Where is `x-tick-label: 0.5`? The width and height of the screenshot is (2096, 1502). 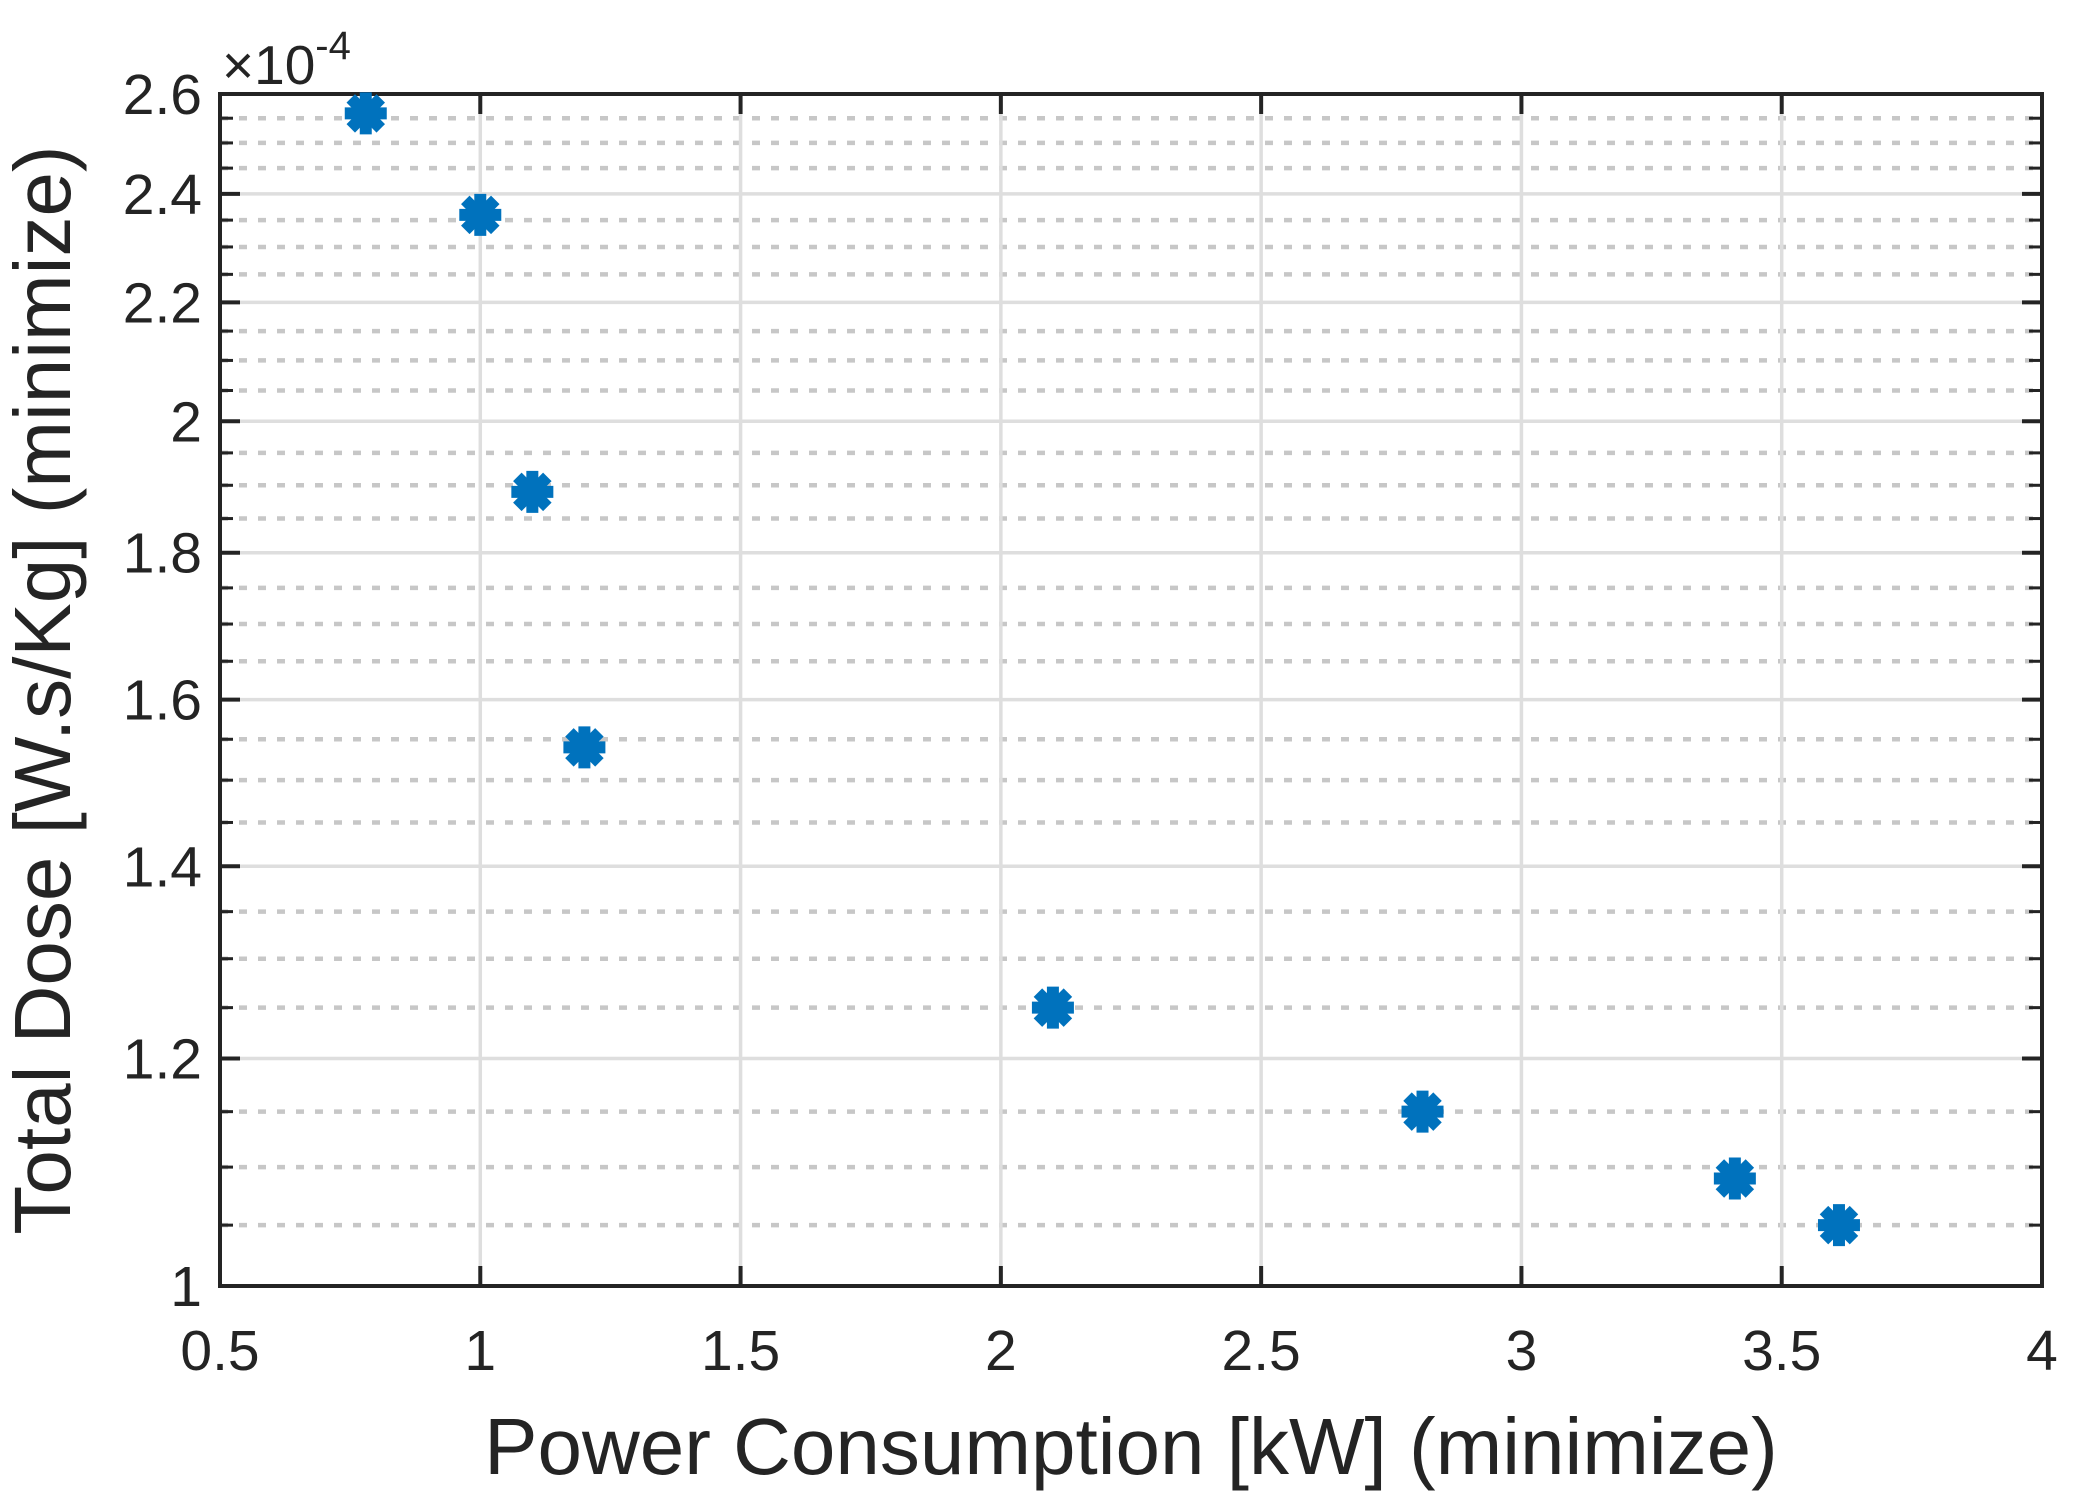 x-tick-label: 0.5 is located at coordinates (219, 1351).